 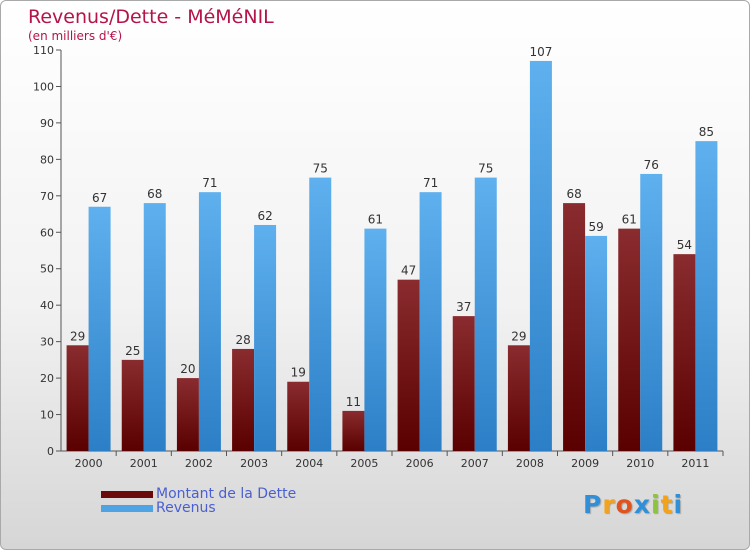 I want to click on logo-letter: x, so click(x=642, y=504).